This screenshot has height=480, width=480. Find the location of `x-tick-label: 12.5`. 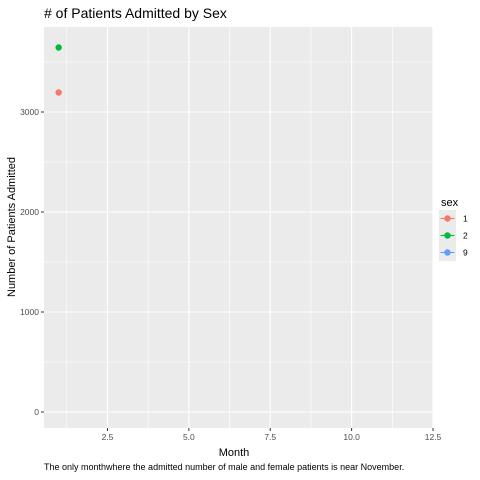

x-tick-label: 12.5 is located at coordinates (433, 437).